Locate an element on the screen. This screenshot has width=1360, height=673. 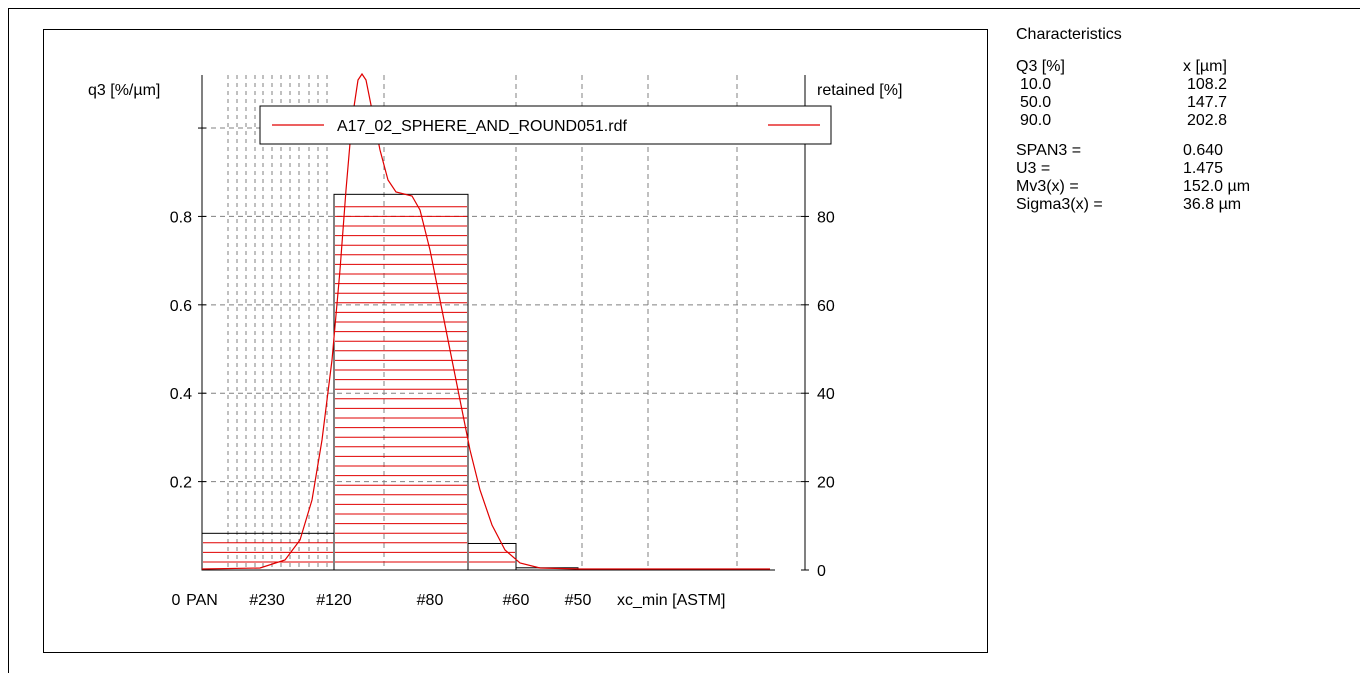
x-tick-label: #230 is located at coordinates (267, 600).